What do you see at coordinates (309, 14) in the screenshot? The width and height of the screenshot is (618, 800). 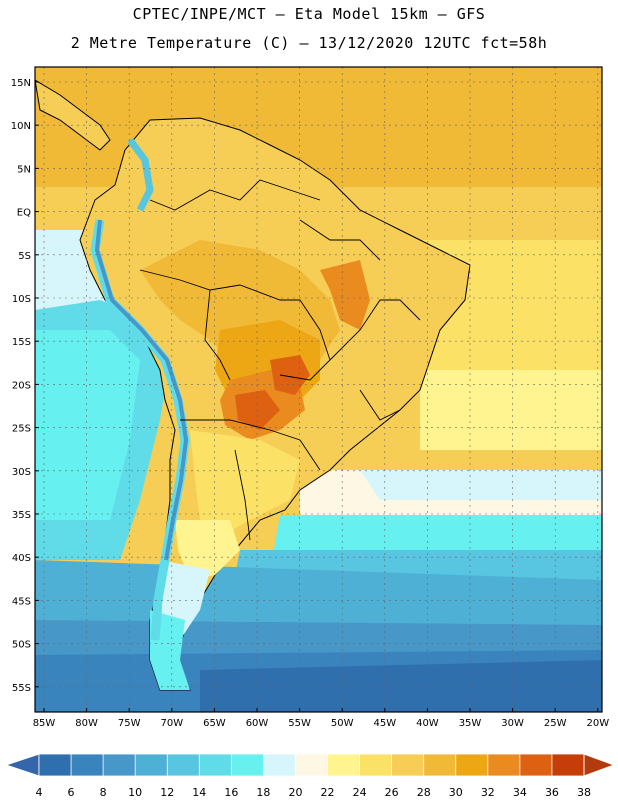 I see `map-title-line1: CPTEC/INPE/MCT – Eta Model 15km – GFS` at bounding box center [309, 14].